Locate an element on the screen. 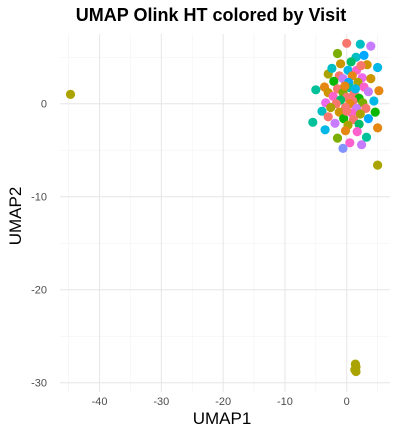 The height and width of the screenshot is (435, 400). x-tick-label: -10 is located at coordinates (285, 402).